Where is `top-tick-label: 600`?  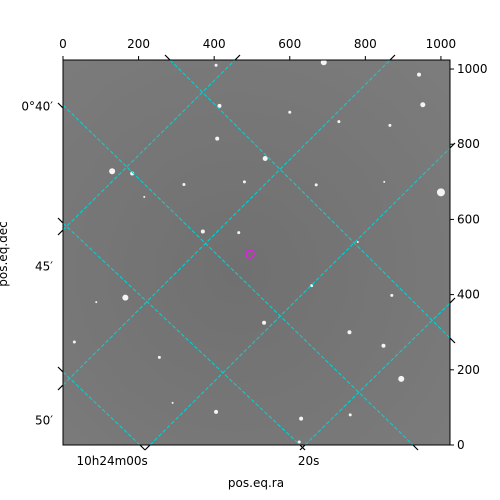 top-tick-label: 600 is located at coordinates (289, 44).